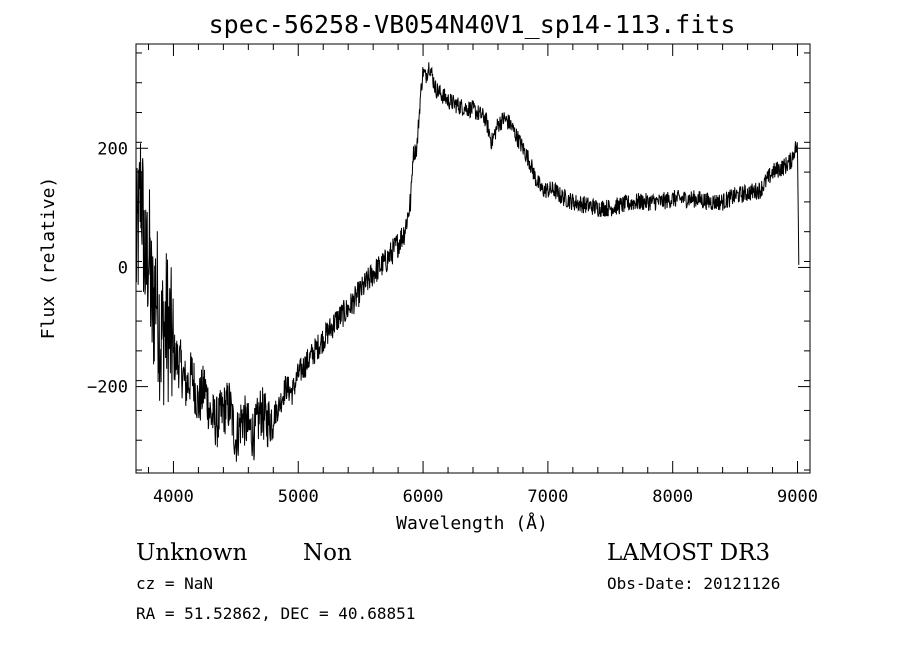 The height and width of the screenshot is (649, 900). Describe the element at coordinates (174, 583) in the screenshot. I see `redshift-text: cz = NaN` at that location.